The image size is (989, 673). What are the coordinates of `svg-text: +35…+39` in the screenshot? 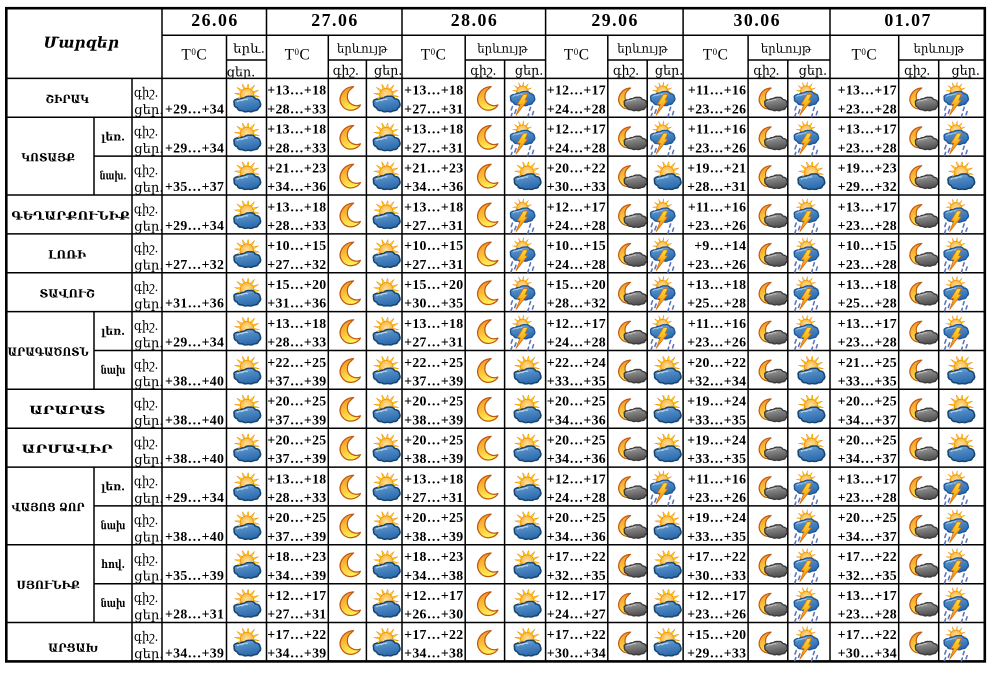 It's located at (194, 575).